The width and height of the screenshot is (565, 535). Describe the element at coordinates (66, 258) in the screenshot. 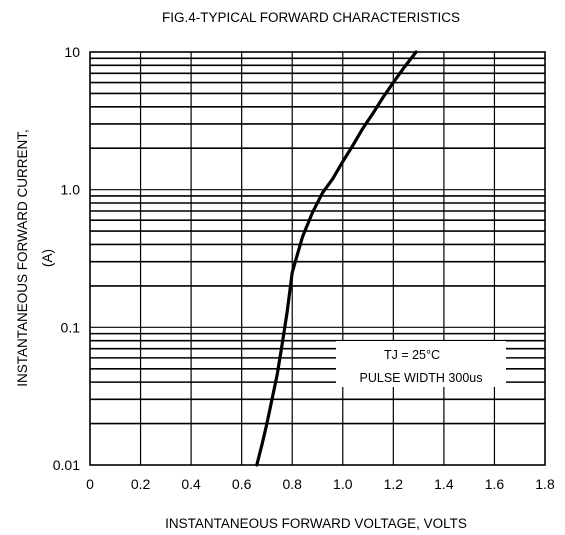

I see `y-tick-labels: 0.01 0.1 1.0 10` at that location.